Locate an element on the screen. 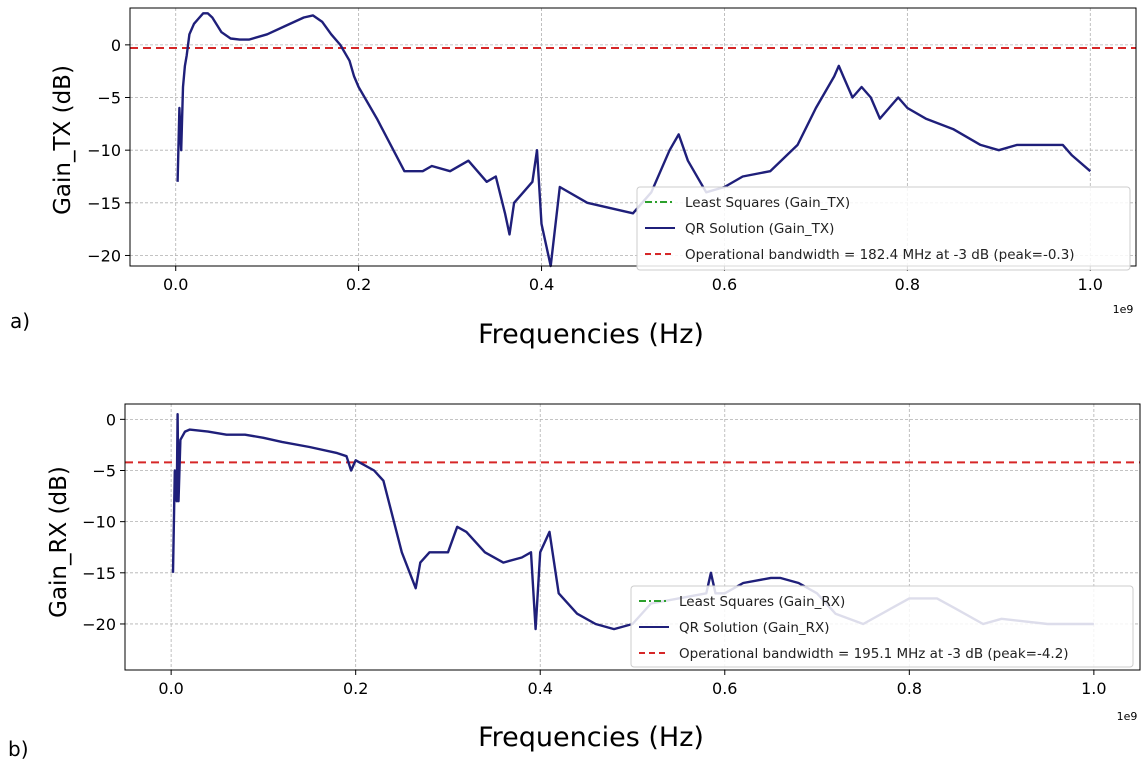  legend-qr-label: QR Solution (Gain_TX) is located at coordinates (759, 229).